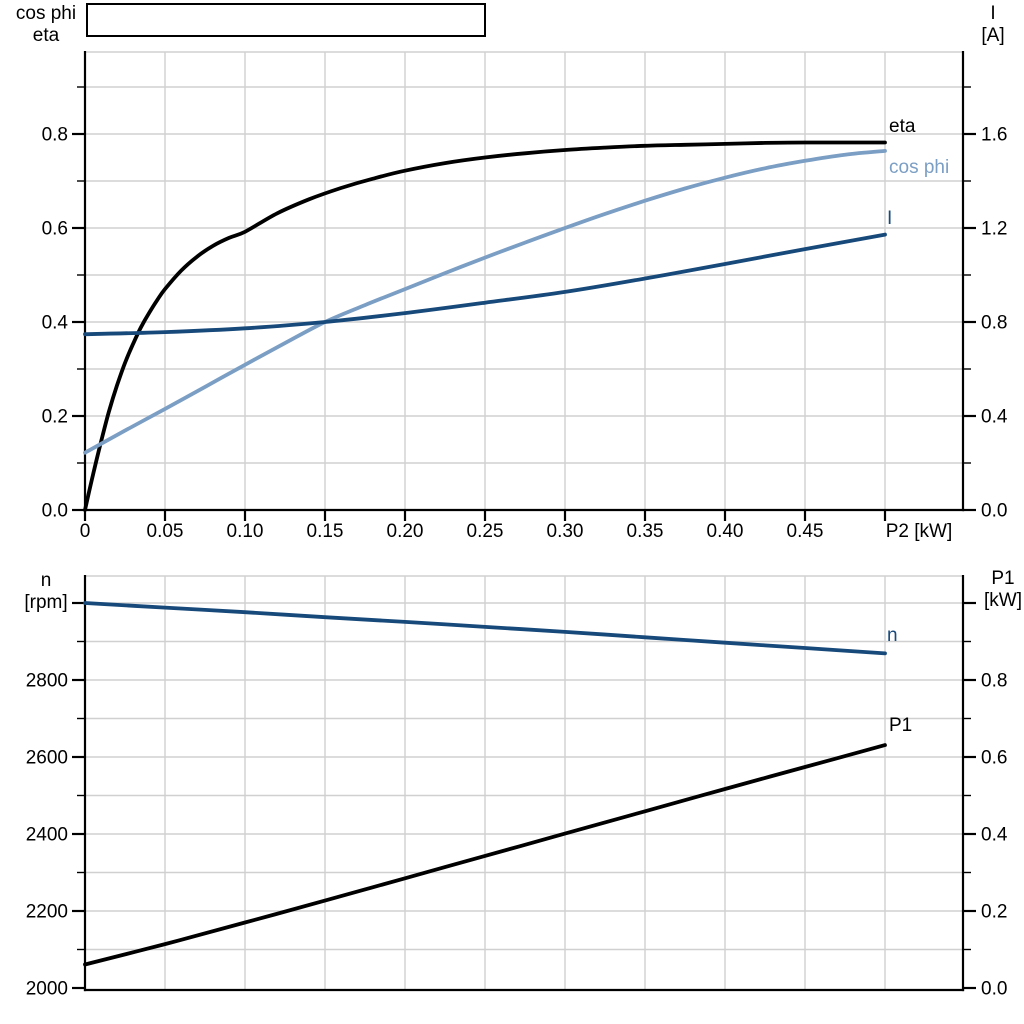 The width and height of the screenshot is (1024, 1024). I want to click on top-x-tick-label: 0.30, so click(565, 531).